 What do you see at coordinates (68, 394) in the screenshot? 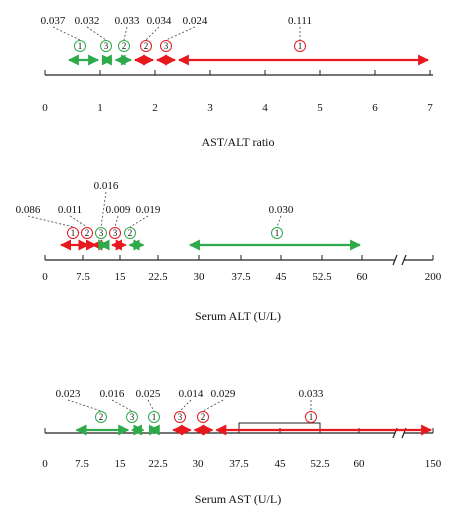
I see `value-label: 0.023` at bounding box center [68, 394].